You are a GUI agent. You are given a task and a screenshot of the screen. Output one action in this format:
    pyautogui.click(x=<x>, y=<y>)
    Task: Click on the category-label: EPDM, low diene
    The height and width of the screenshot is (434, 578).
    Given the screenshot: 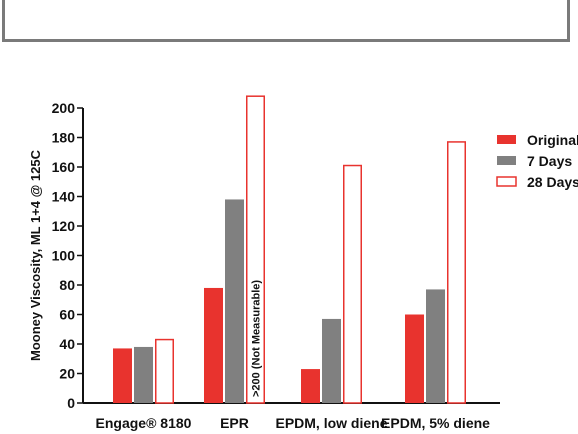 What is the action you would take?
    pyautogui.click(x=331, y=423)
    